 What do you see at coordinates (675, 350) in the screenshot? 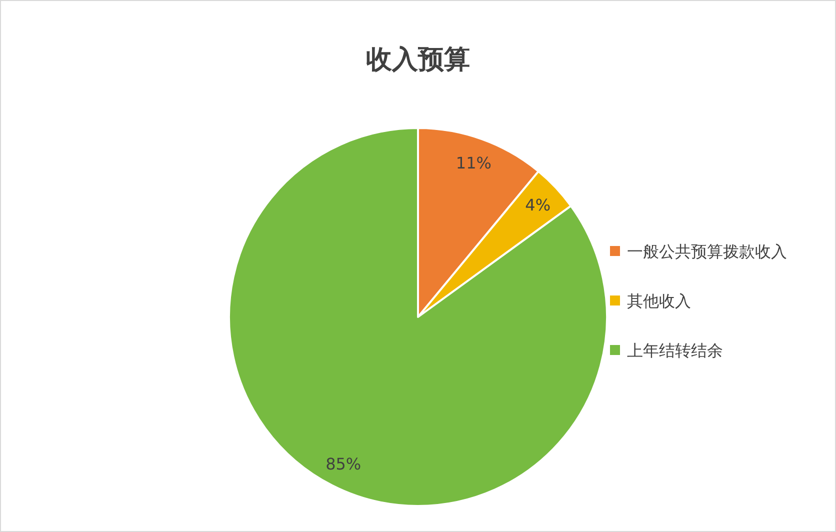
I see `legend-label: 上年结转结余` at bounding box center [675, 350].